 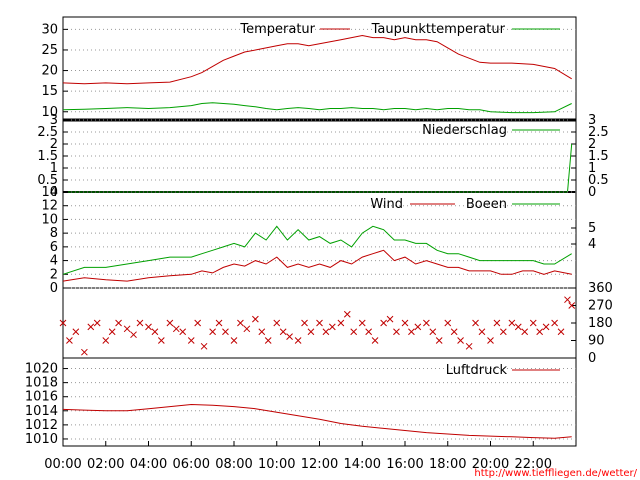 What do you see at coordinates (592, 120) in the screenshot?
I see `right-tick-label: 3` at bounding box center [592, 120].